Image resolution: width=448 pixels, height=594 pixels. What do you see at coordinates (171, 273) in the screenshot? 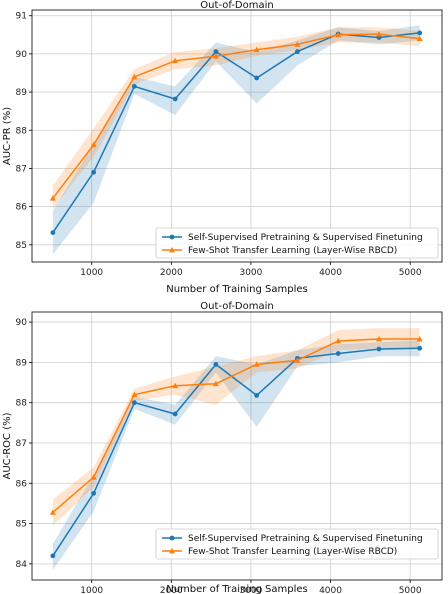
I see `x-tick-label: 2000` at bounding box center [171, 273].